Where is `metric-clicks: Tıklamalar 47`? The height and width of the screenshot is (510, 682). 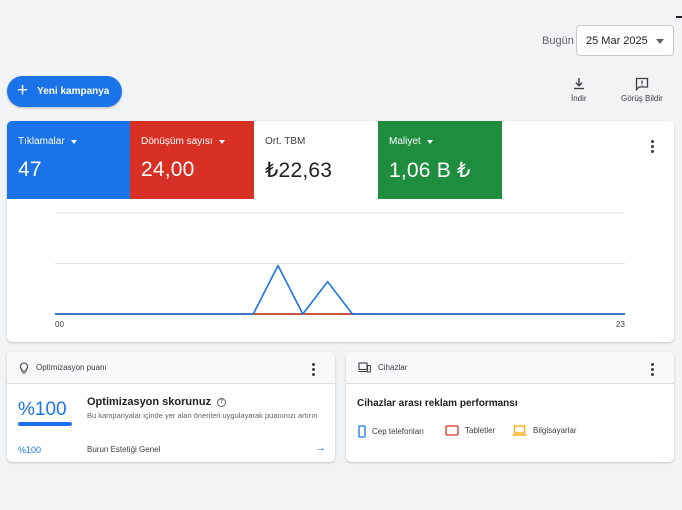 metric-clicks: Tıklamalar 47 is located at coordinates (68, 160).